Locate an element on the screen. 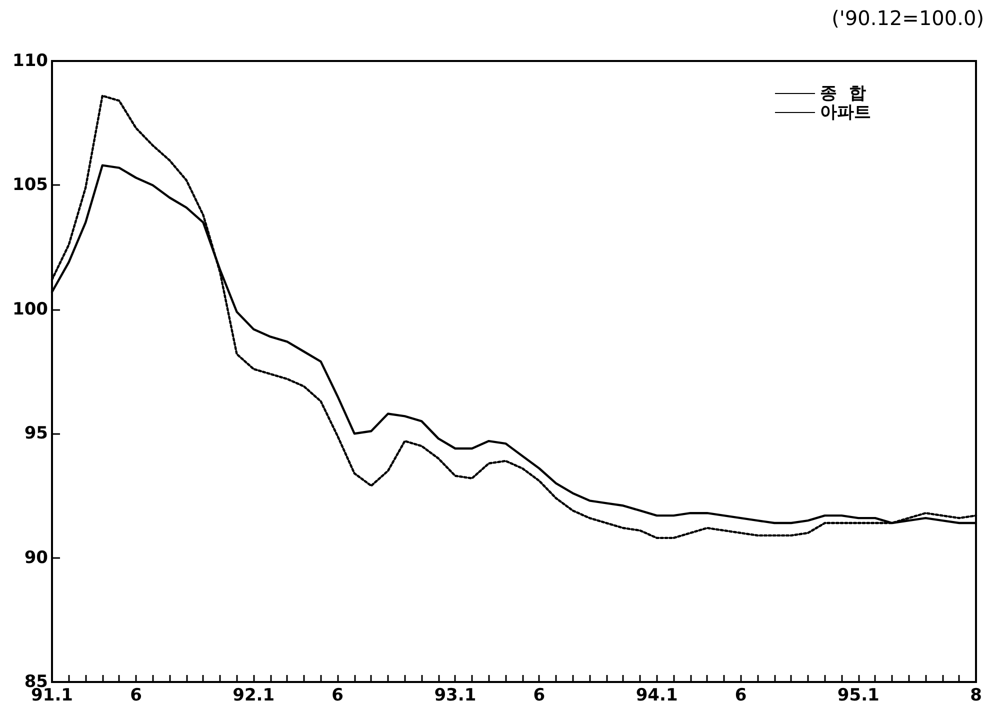 The height and width of the screenshot is (716, 996). x-tick-label: 8 is located at coordinates (976, 696).